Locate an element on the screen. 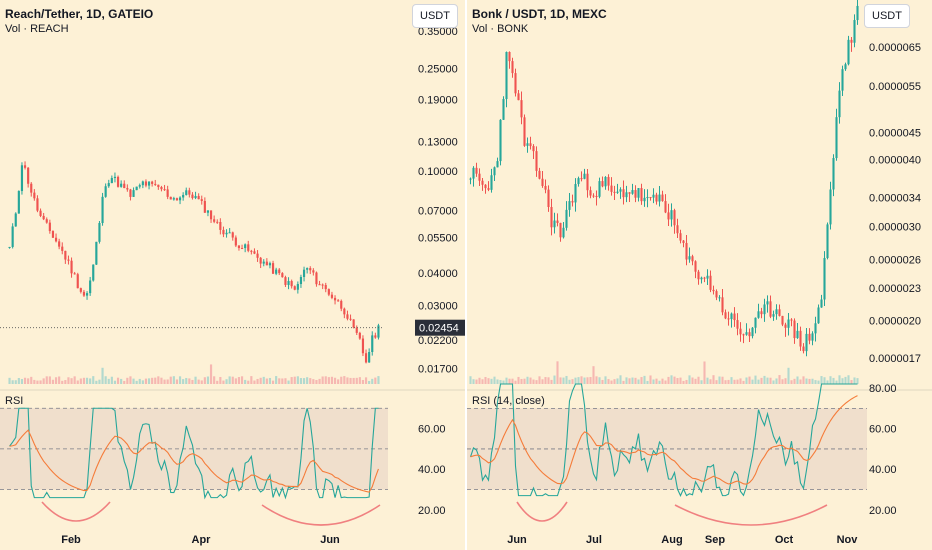 The width and height of the screenshot is (932, 550). time-axis-label: Feb is located at coordinates (71, 540).